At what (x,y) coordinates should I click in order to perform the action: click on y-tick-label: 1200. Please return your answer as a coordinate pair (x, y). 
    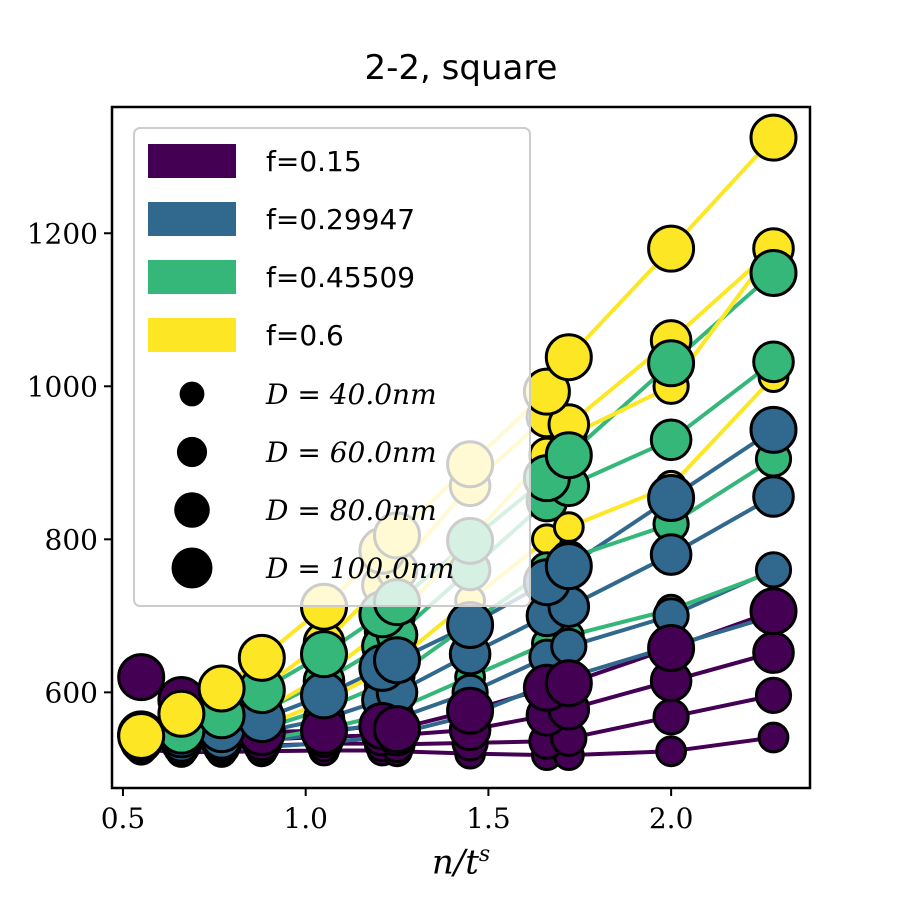
    Looking at the image, I should click on (62, 233).